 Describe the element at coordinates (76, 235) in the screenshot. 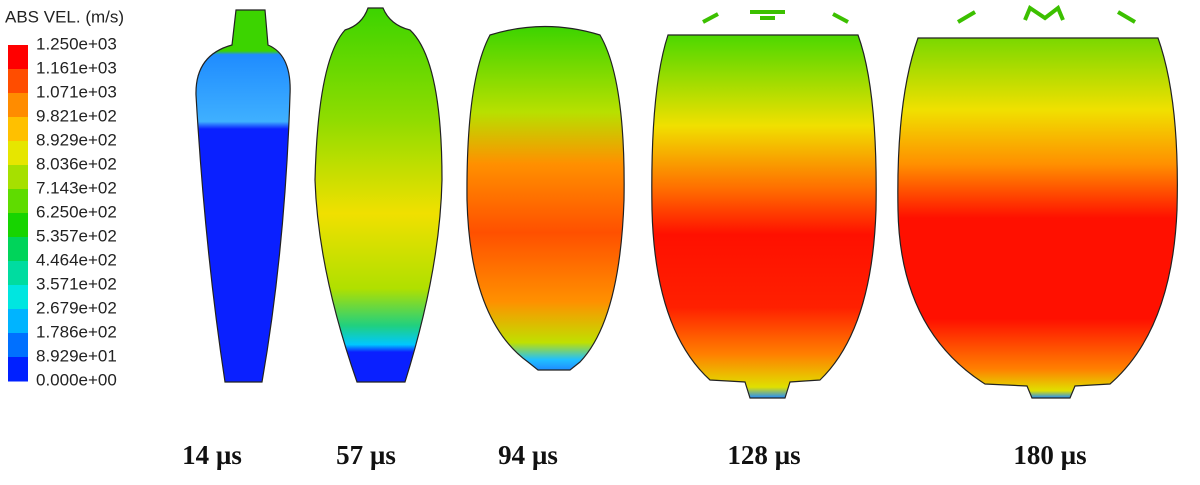

I see `legend-label: 5.357e+02` at that location.